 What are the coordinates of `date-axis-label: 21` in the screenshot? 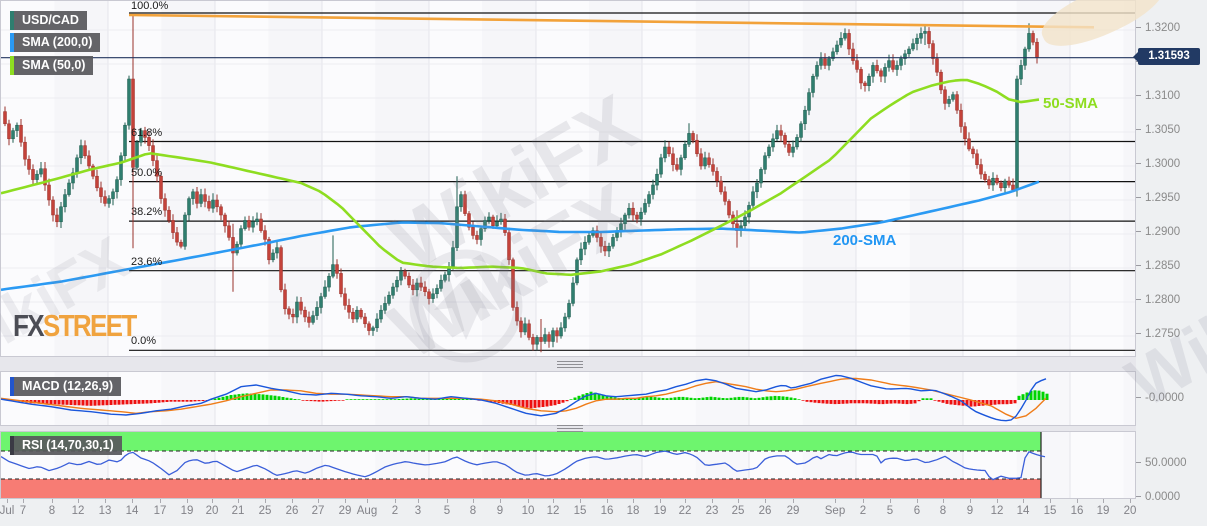 It's located at (238, 511).